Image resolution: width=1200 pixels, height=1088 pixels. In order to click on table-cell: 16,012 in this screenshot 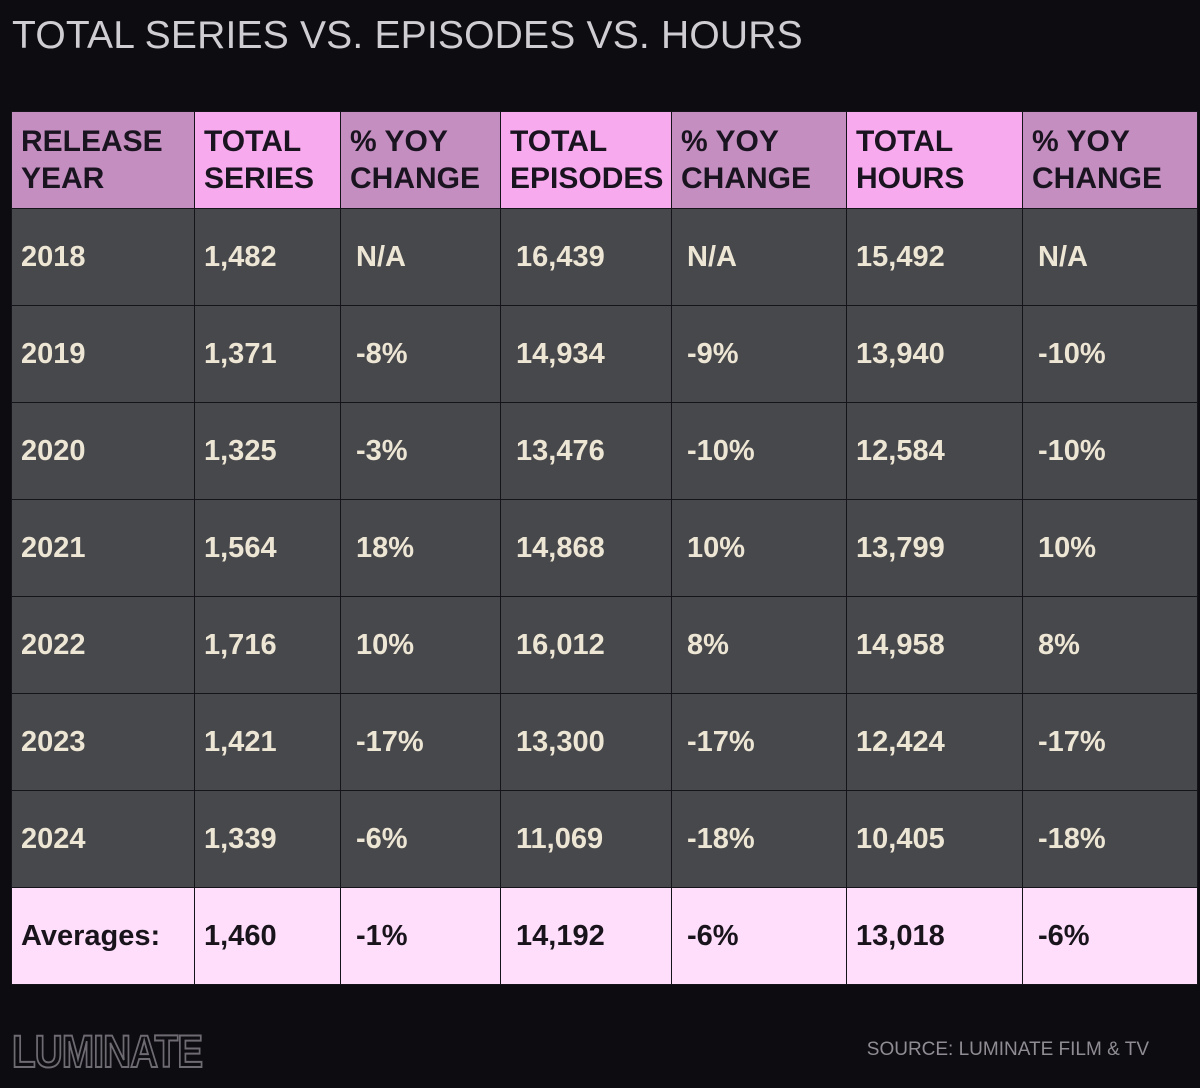, I will do `click(586, 645)`.